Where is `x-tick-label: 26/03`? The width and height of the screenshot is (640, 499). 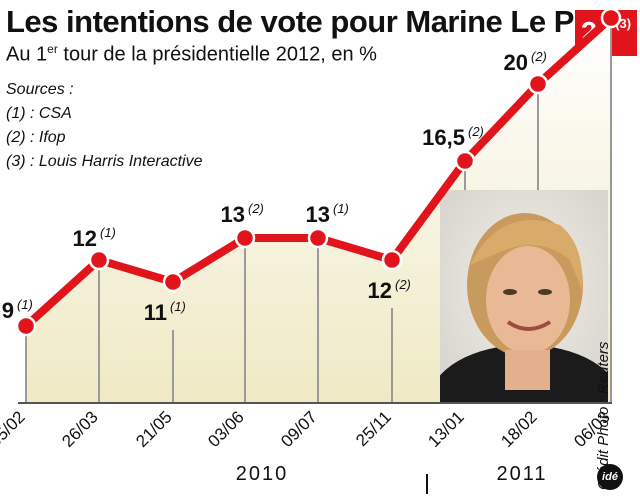 x-tick-label: 26/03 is located at coordinates (80, 429).